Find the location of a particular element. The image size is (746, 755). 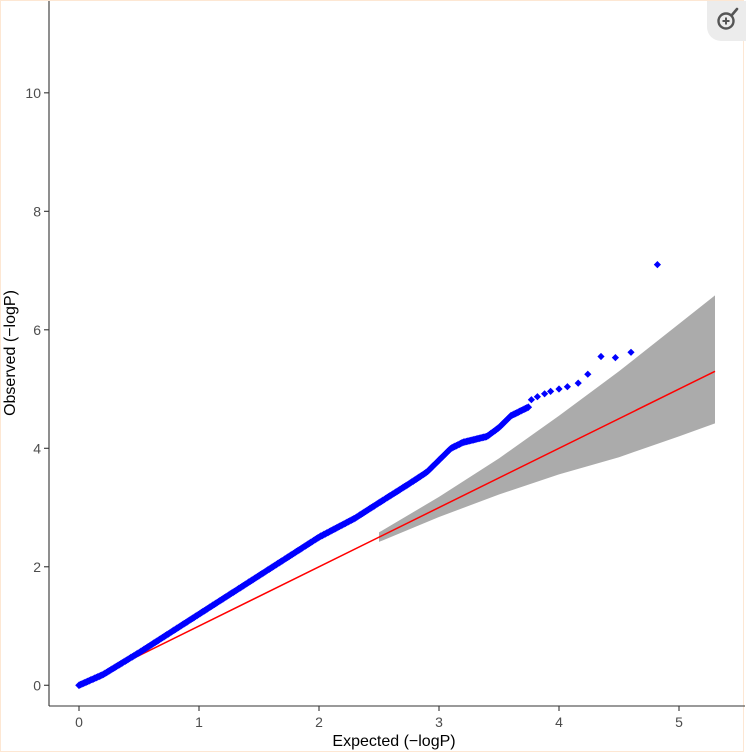

confidence-band-layer is located at coordinates (547, 418).